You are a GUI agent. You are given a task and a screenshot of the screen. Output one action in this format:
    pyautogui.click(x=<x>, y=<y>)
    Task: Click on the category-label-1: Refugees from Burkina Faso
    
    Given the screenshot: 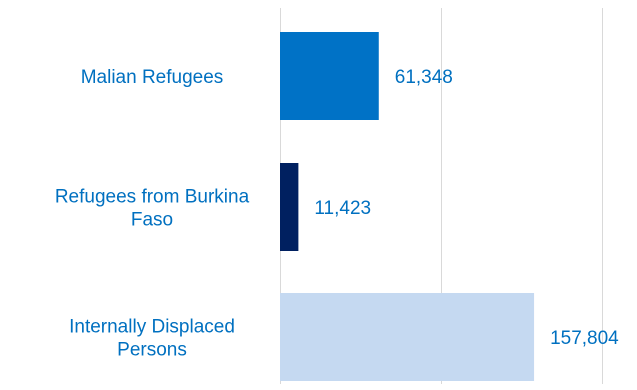 What is the action you would take?
    pyautogui.click(x=152, y=209)
    